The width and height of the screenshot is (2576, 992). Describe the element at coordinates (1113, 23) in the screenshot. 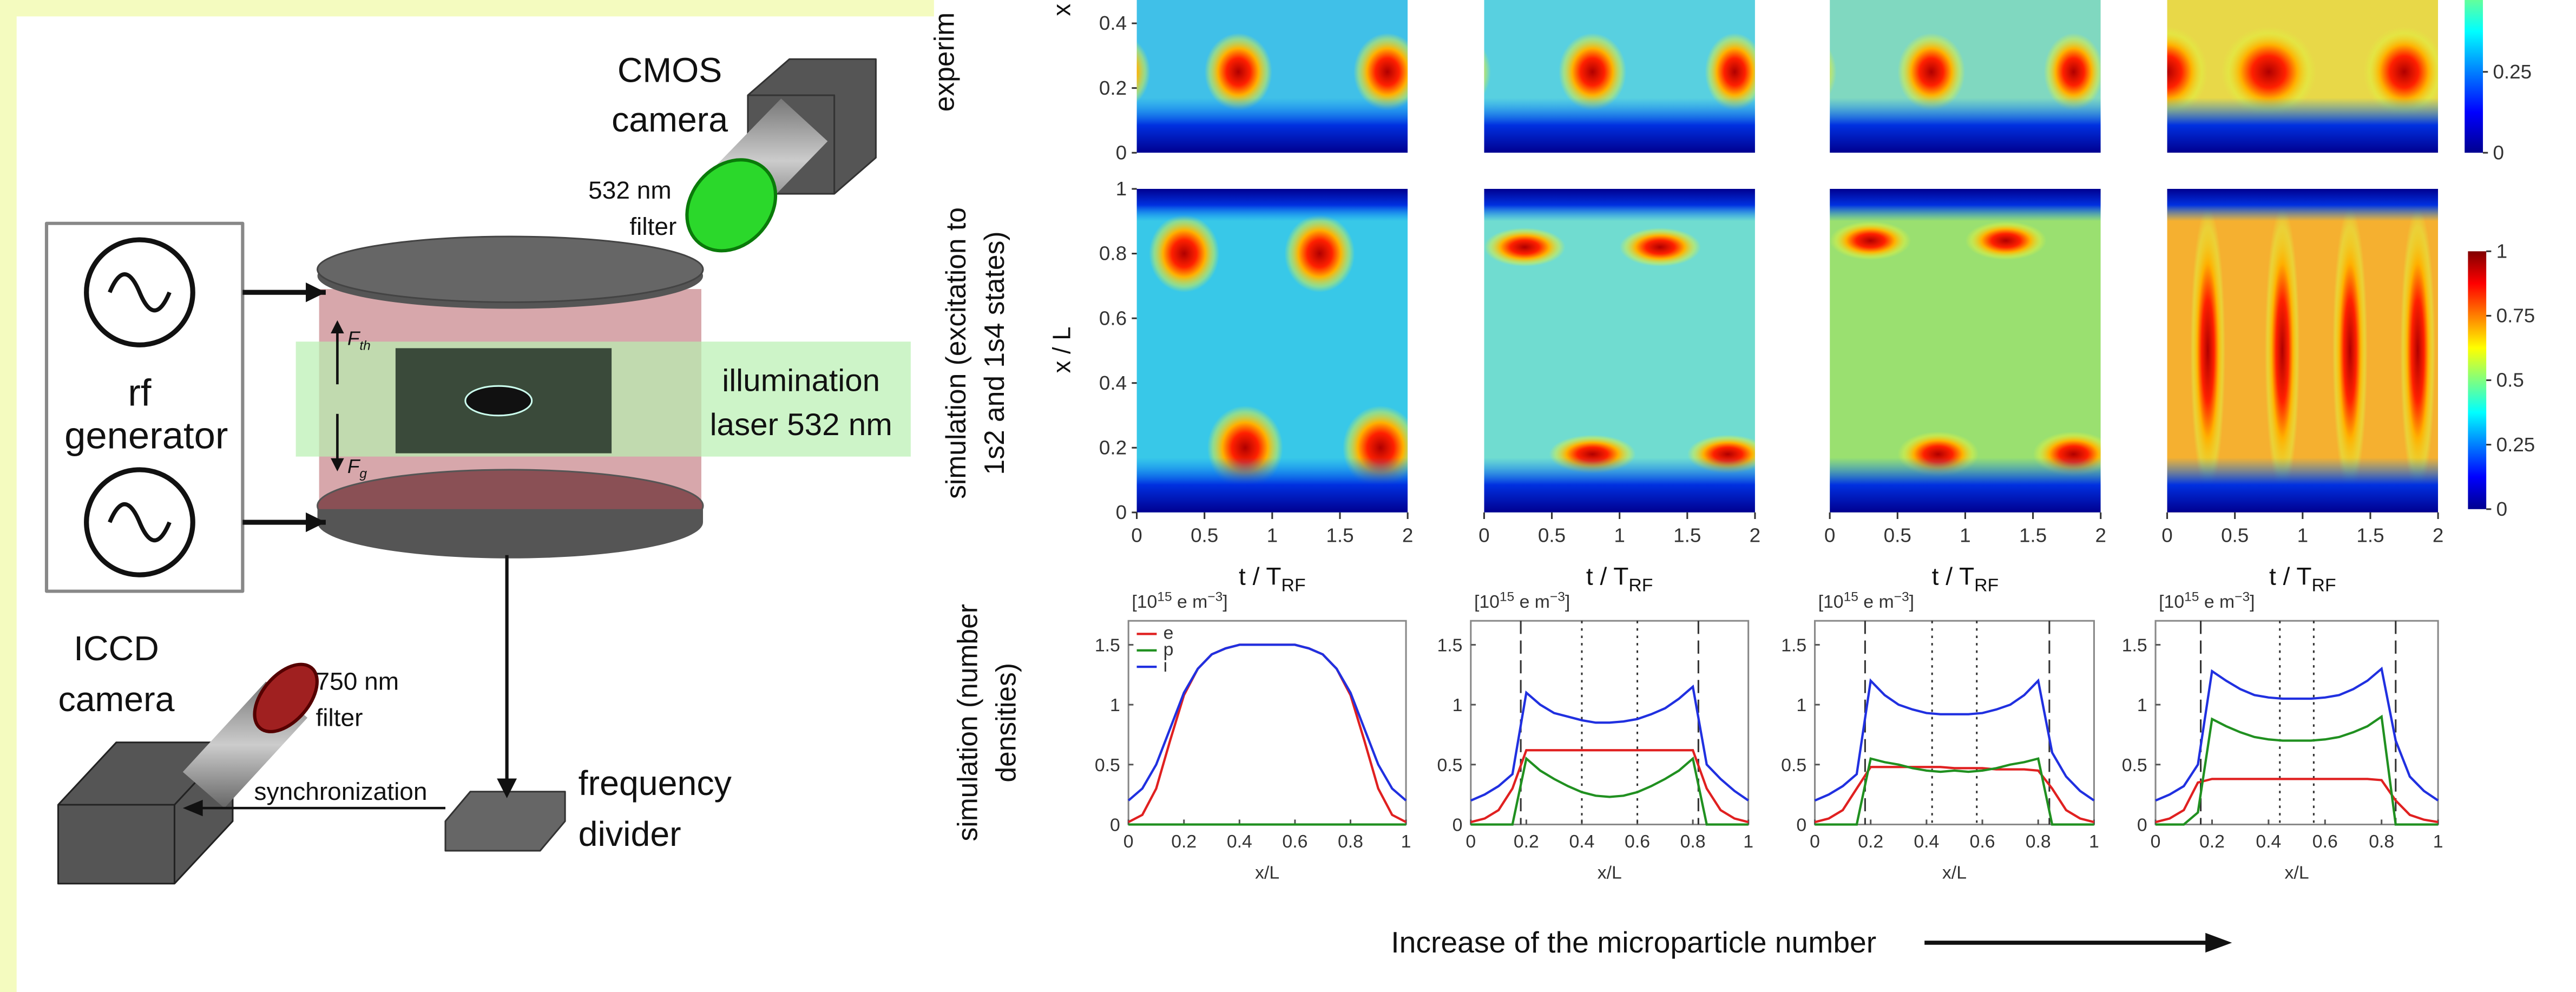

I see `y-tick-label: 0.4` at that location.